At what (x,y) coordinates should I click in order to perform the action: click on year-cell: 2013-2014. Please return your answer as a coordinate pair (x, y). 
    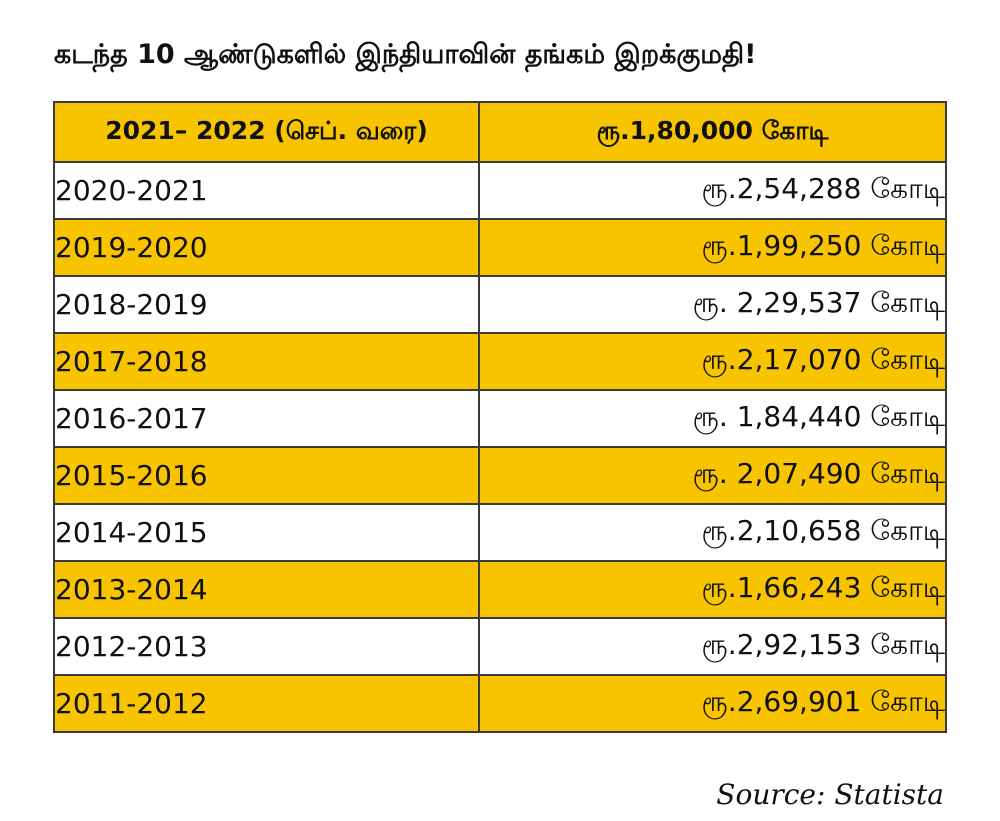
    Looking at the image, I should click on (266, 589).